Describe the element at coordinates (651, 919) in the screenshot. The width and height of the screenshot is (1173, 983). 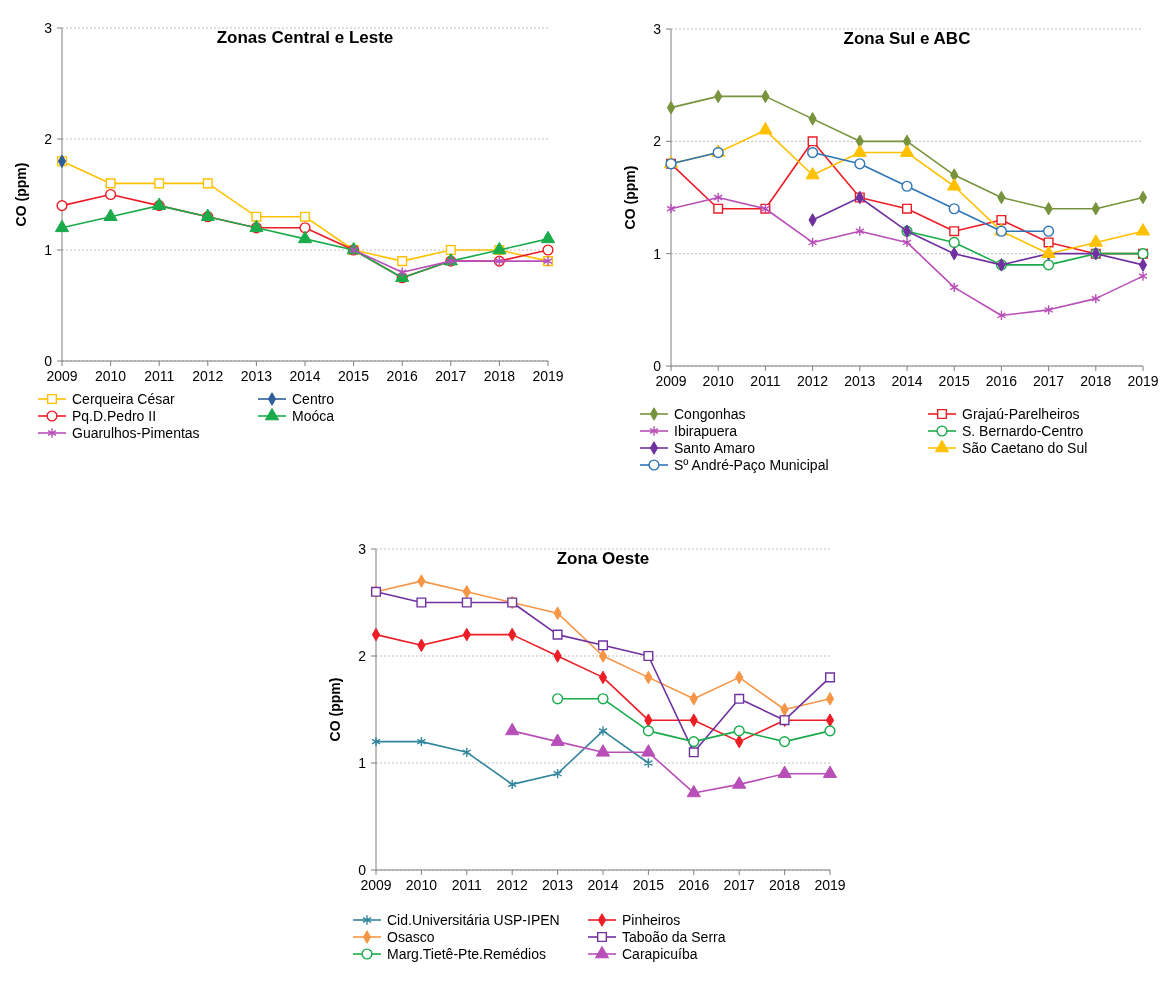
I see `legend-label: Pinheiros` at that location.